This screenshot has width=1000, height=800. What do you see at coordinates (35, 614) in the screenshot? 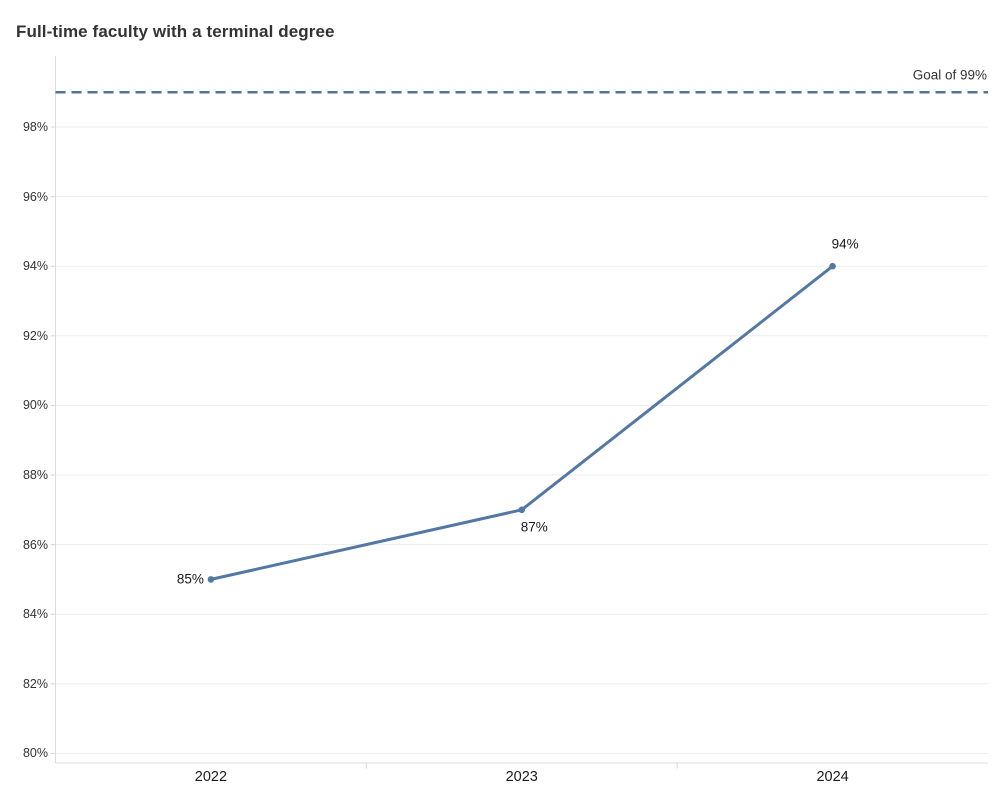
I see `y-tick-label-84: 84%` at bounding box center [35, 614].